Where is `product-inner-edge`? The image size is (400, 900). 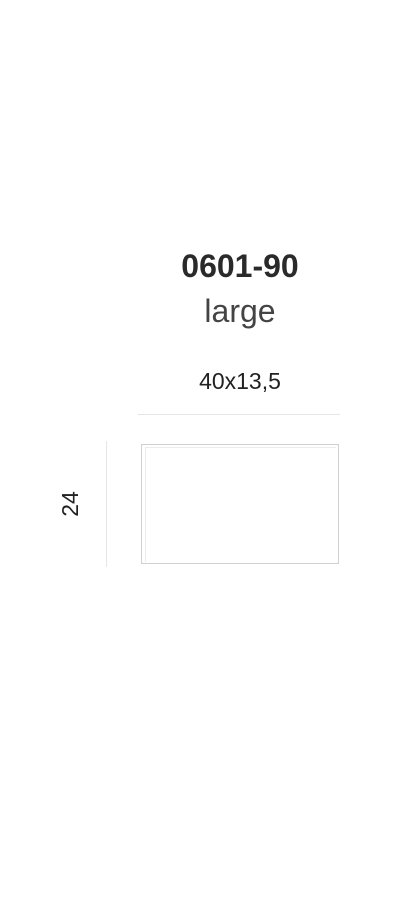 product-inner-edge is located at coordinates (240, 504).